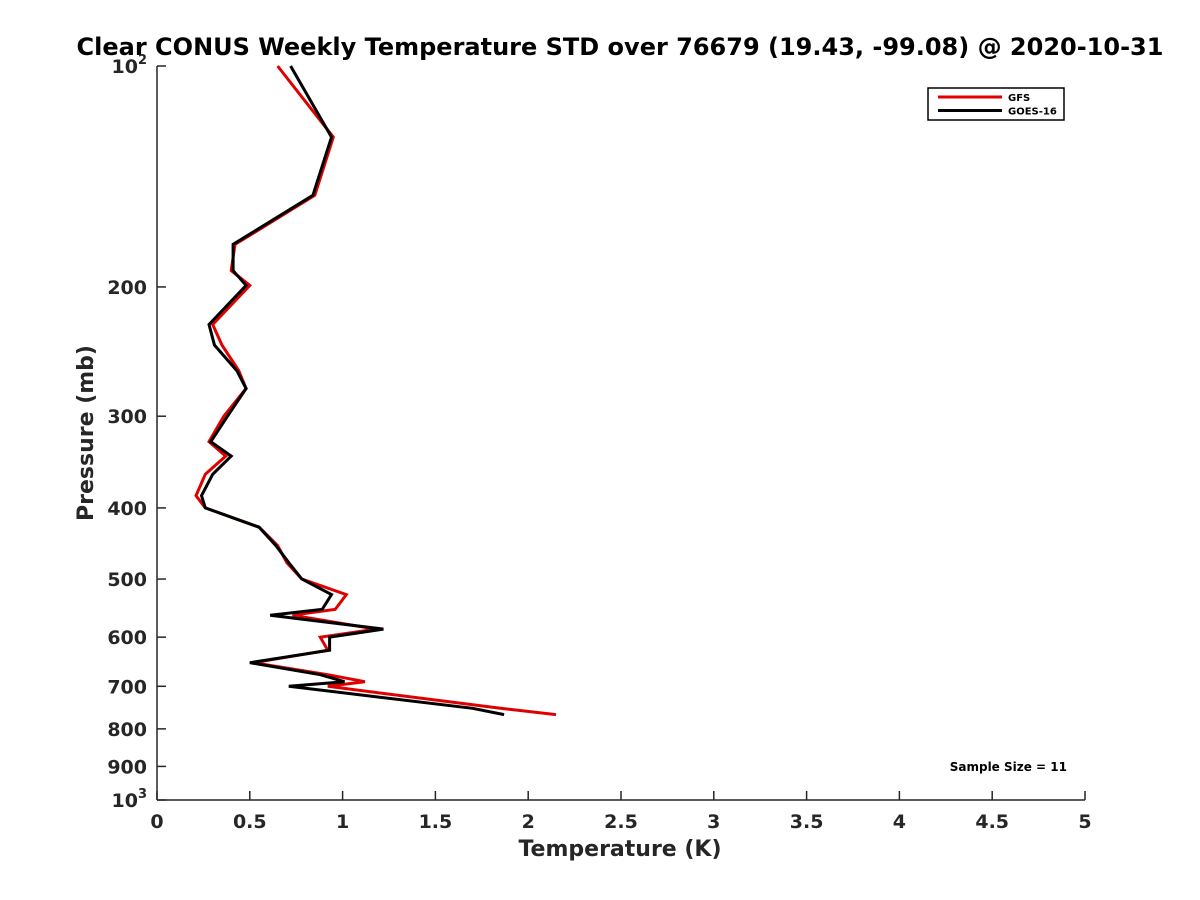  Describe the element at coordinates (1019, 98) in the screenshot. I see `legend-entry-label: GFS` at that location.